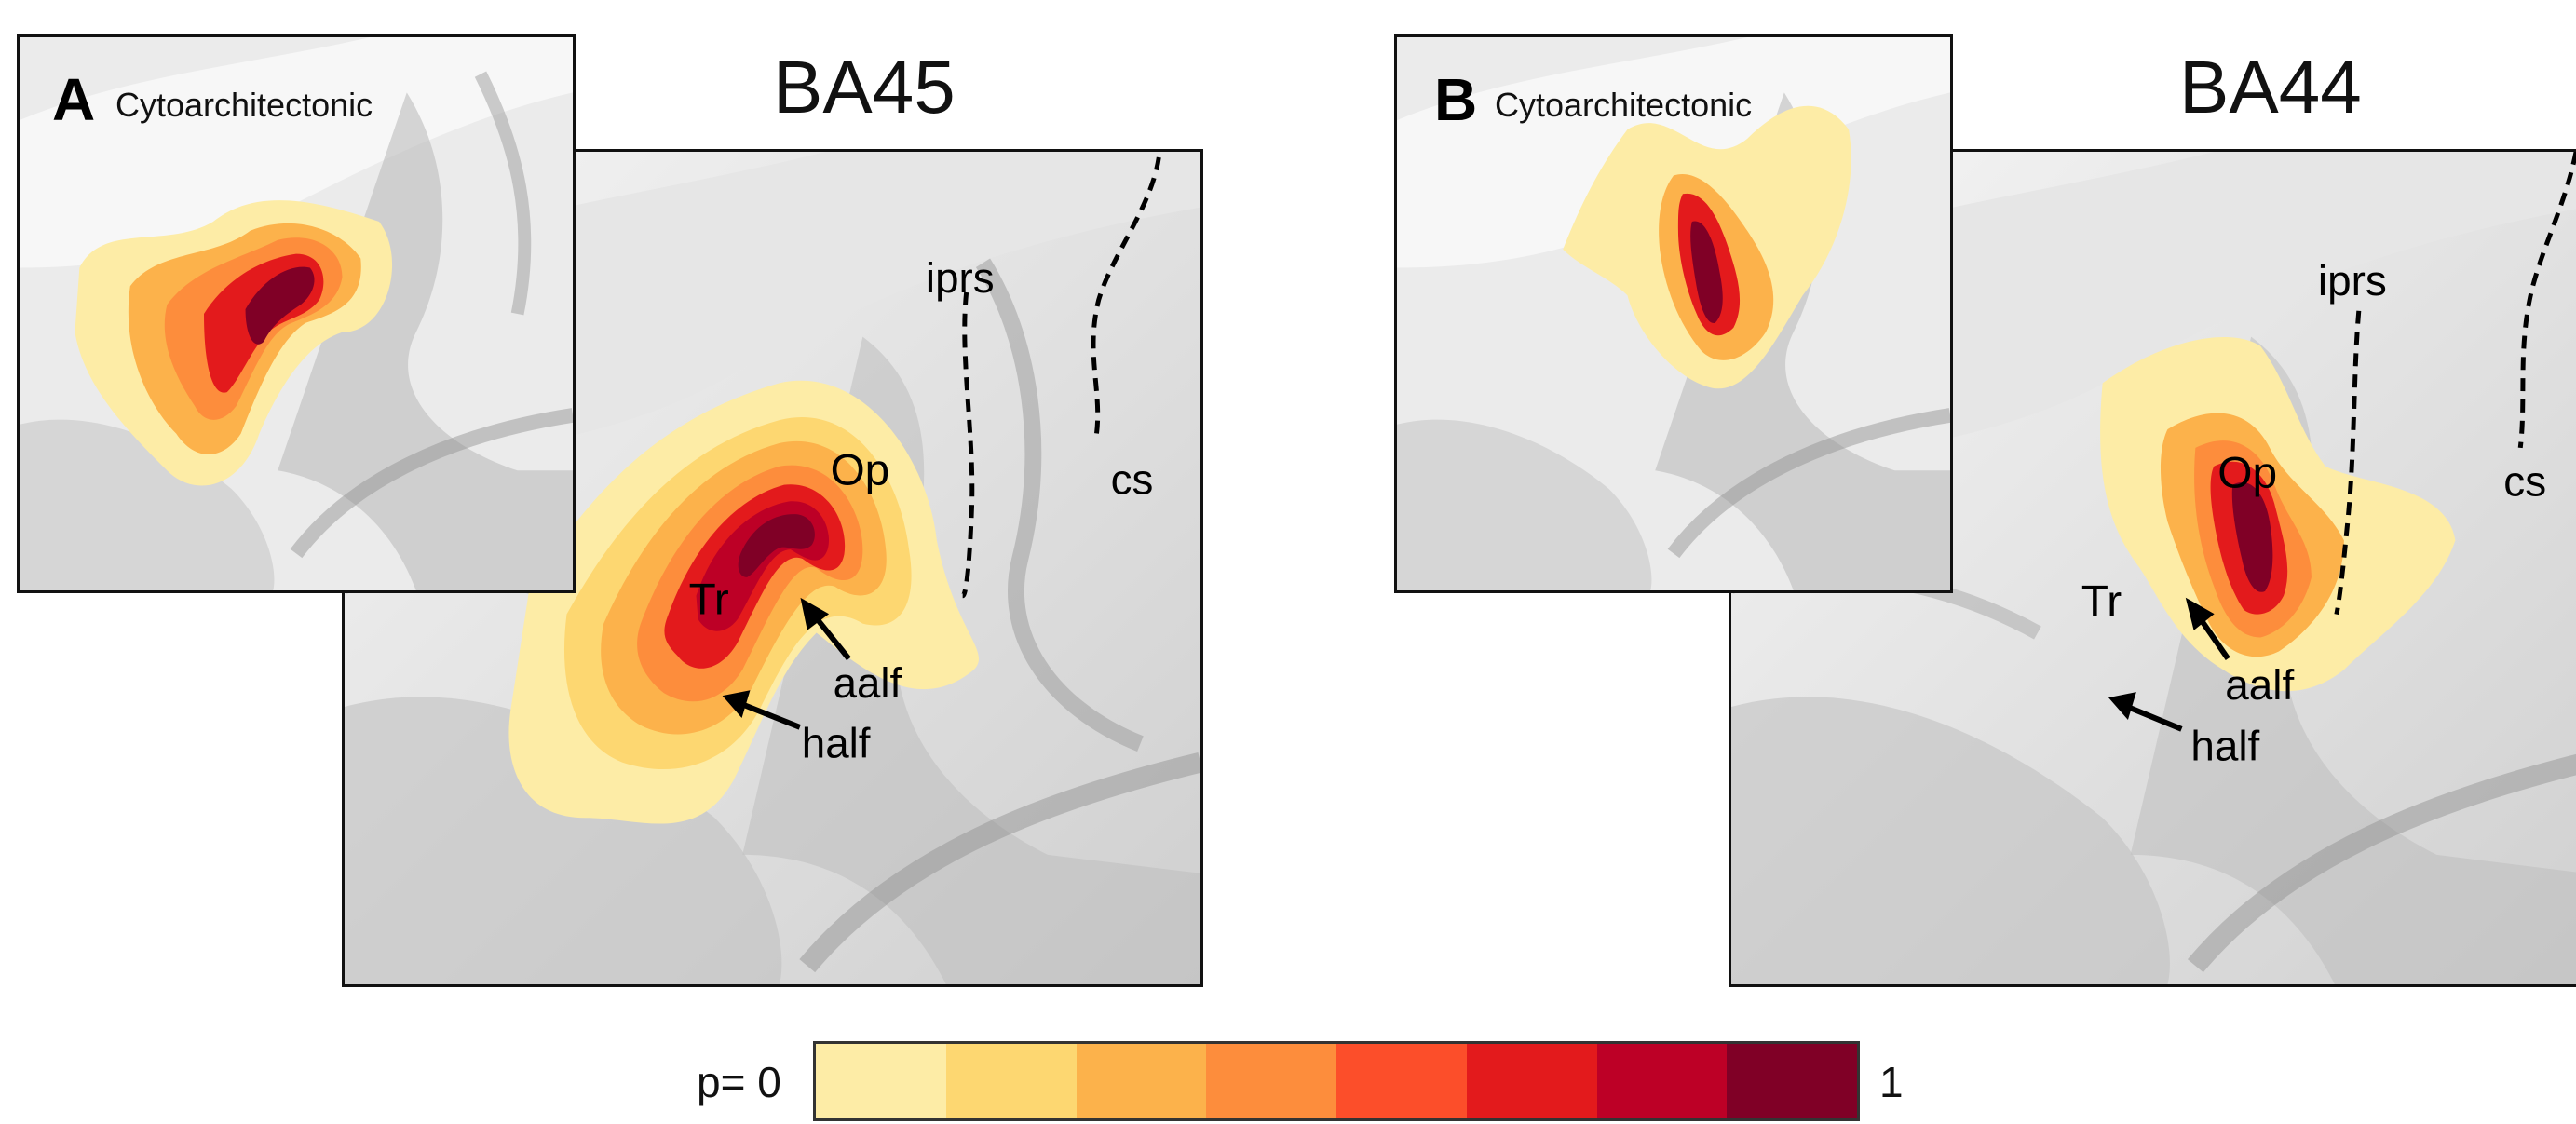 The height and width of the screenshot is (1124, 2576). What do you see at coordinates (2247, 473) in the screenshot?
I see `panel-b-label-op: Op` at bounding box center [2247, 473].